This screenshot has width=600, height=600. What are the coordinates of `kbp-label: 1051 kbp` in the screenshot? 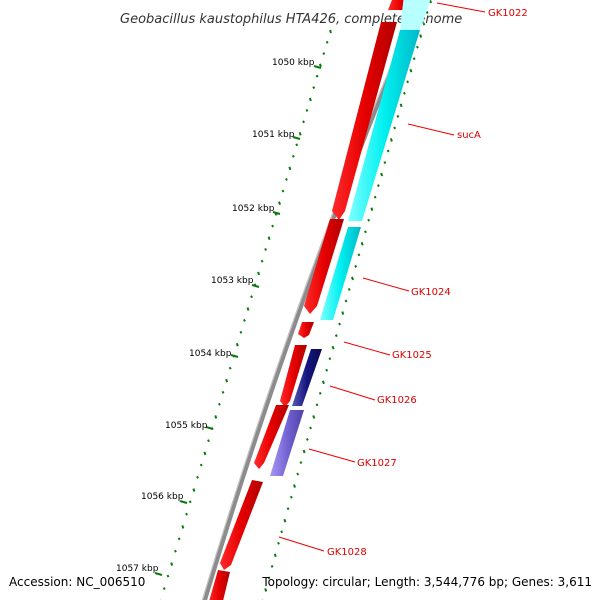 It's located at (273, 135).